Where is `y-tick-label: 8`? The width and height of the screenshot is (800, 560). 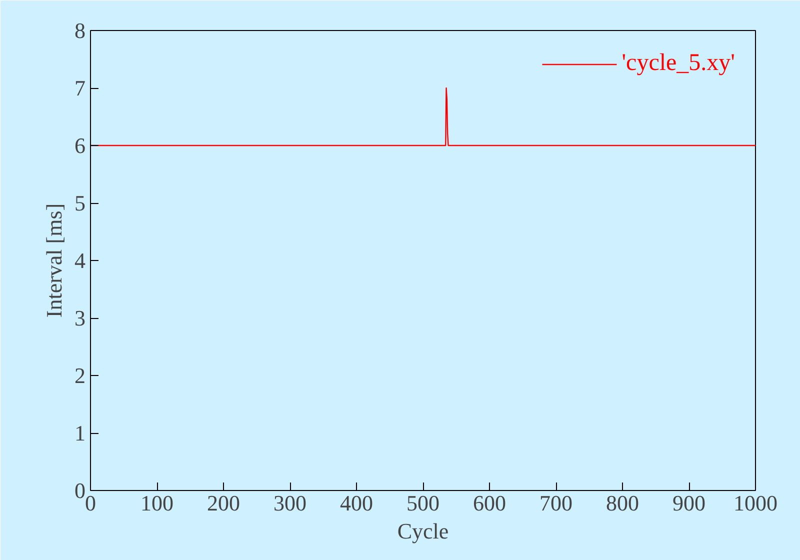
y-tick-label: 8 is located at coordinates (80, 30).